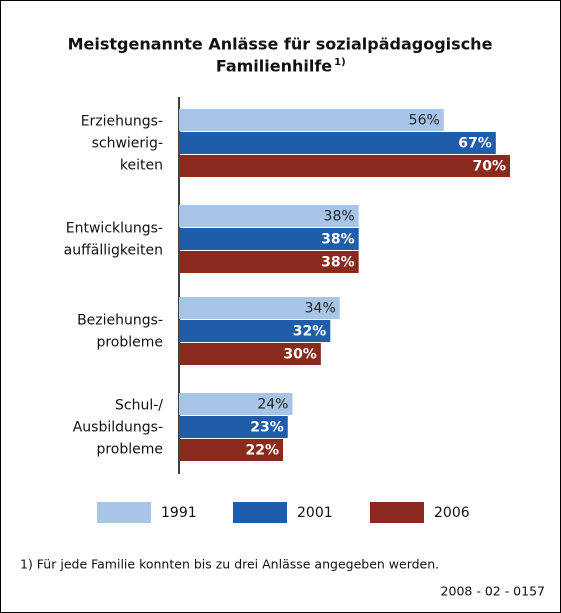 This screenshot has width=561, height=613. What do you see at coordinates (300, 355) in the screenshot?
I see `value-label: 30%` at bounding box center [300, 355].